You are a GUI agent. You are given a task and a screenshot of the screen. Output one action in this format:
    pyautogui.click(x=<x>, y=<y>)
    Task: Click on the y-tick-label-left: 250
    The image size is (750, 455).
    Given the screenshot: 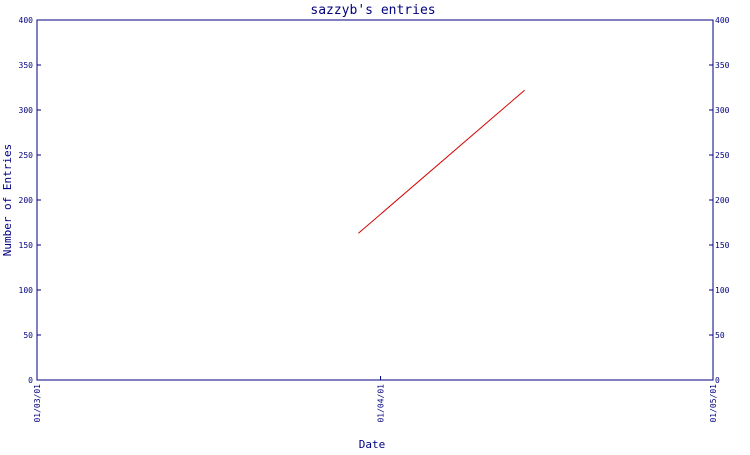 What is the action you would take?
    pyautogui.click(x=26, y=155)
    